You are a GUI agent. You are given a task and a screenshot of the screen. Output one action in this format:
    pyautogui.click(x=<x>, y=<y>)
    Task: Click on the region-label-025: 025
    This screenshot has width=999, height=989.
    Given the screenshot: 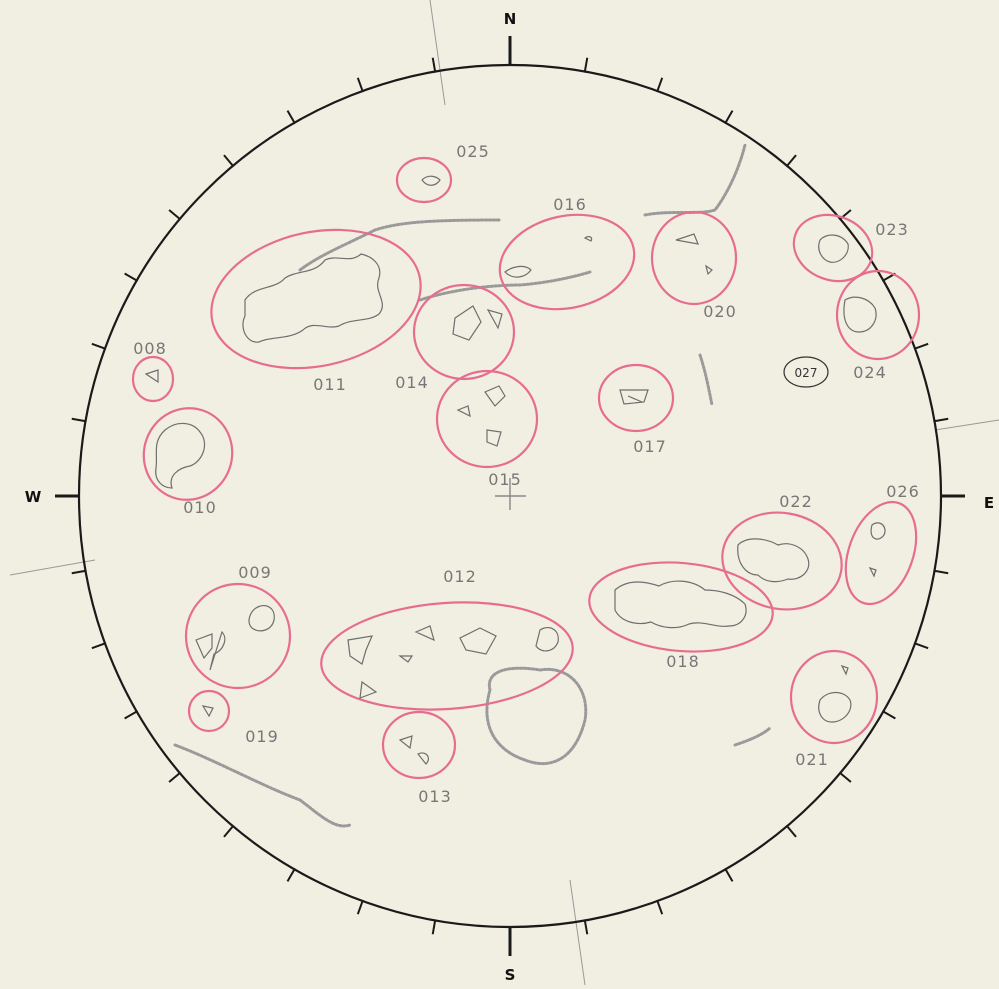 What is the action you would take?
    pyautogui.click(x=473, y=151)
    